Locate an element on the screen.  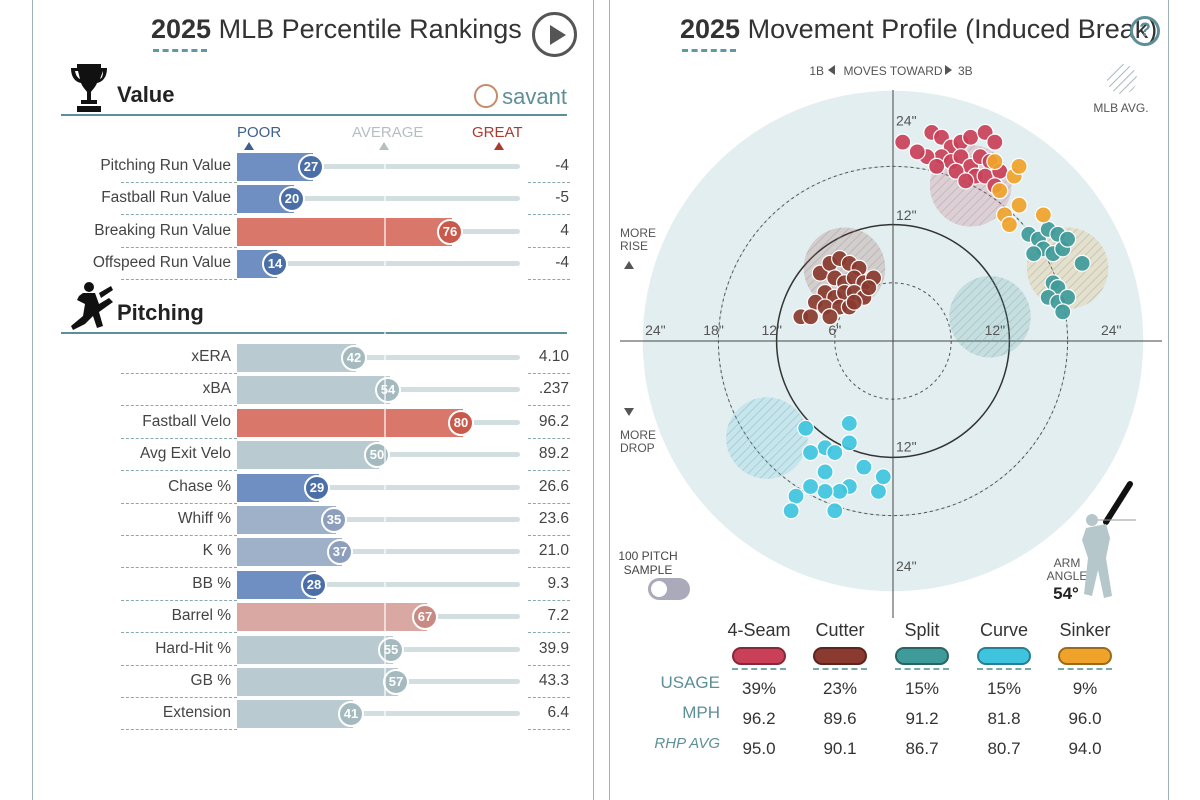
pitch-rhp-avg: 86.7 is located at coordinates (922, 748).